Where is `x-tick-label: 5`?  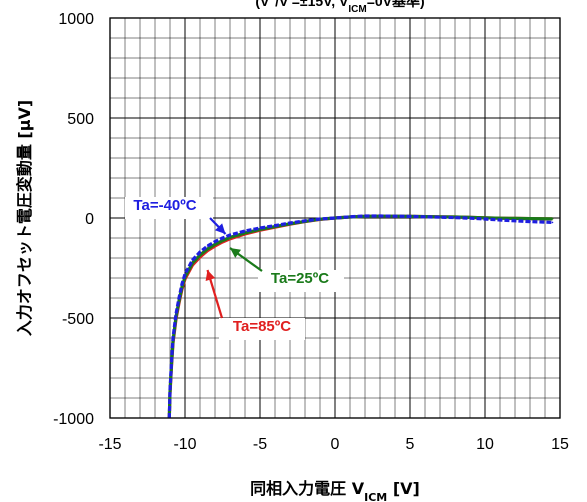 x-tick-label: 5 is located at coordinates (410, 444).